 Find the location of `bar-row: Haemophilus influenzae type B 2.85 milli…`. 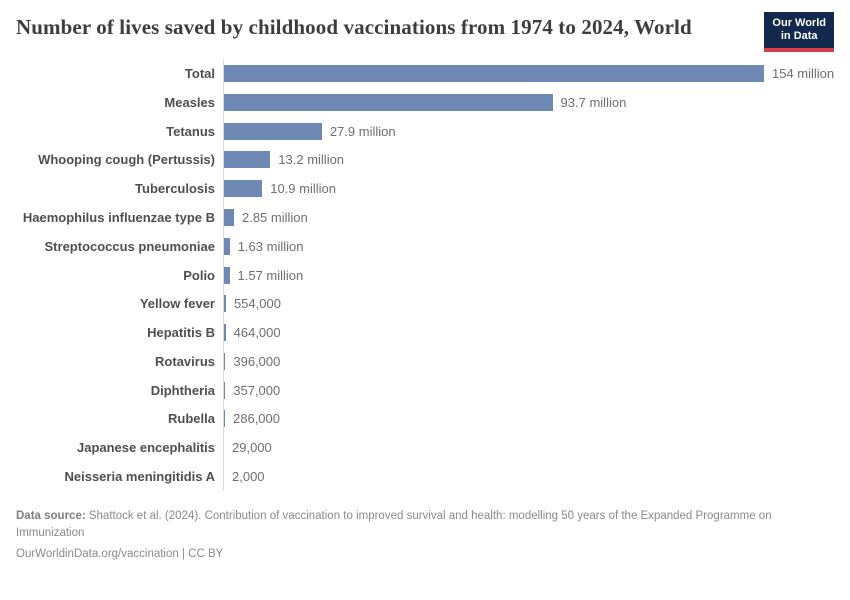

bar-row: Haemophilus influenzae type B 2.85 milli… is located at coordinates (425, 217).